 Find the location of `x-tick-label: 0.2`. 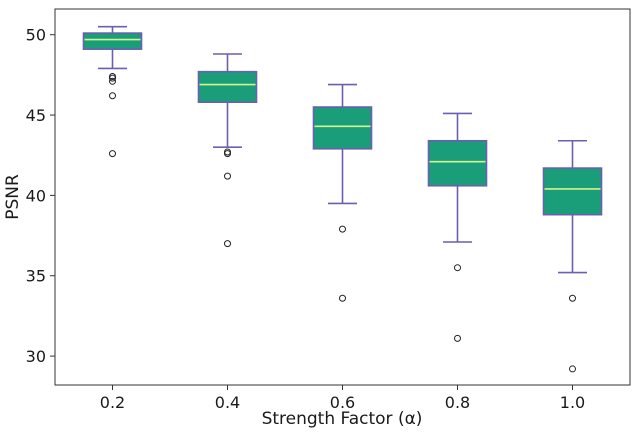

x-tick-label: 0.2 is located at coordinates (112, 402).